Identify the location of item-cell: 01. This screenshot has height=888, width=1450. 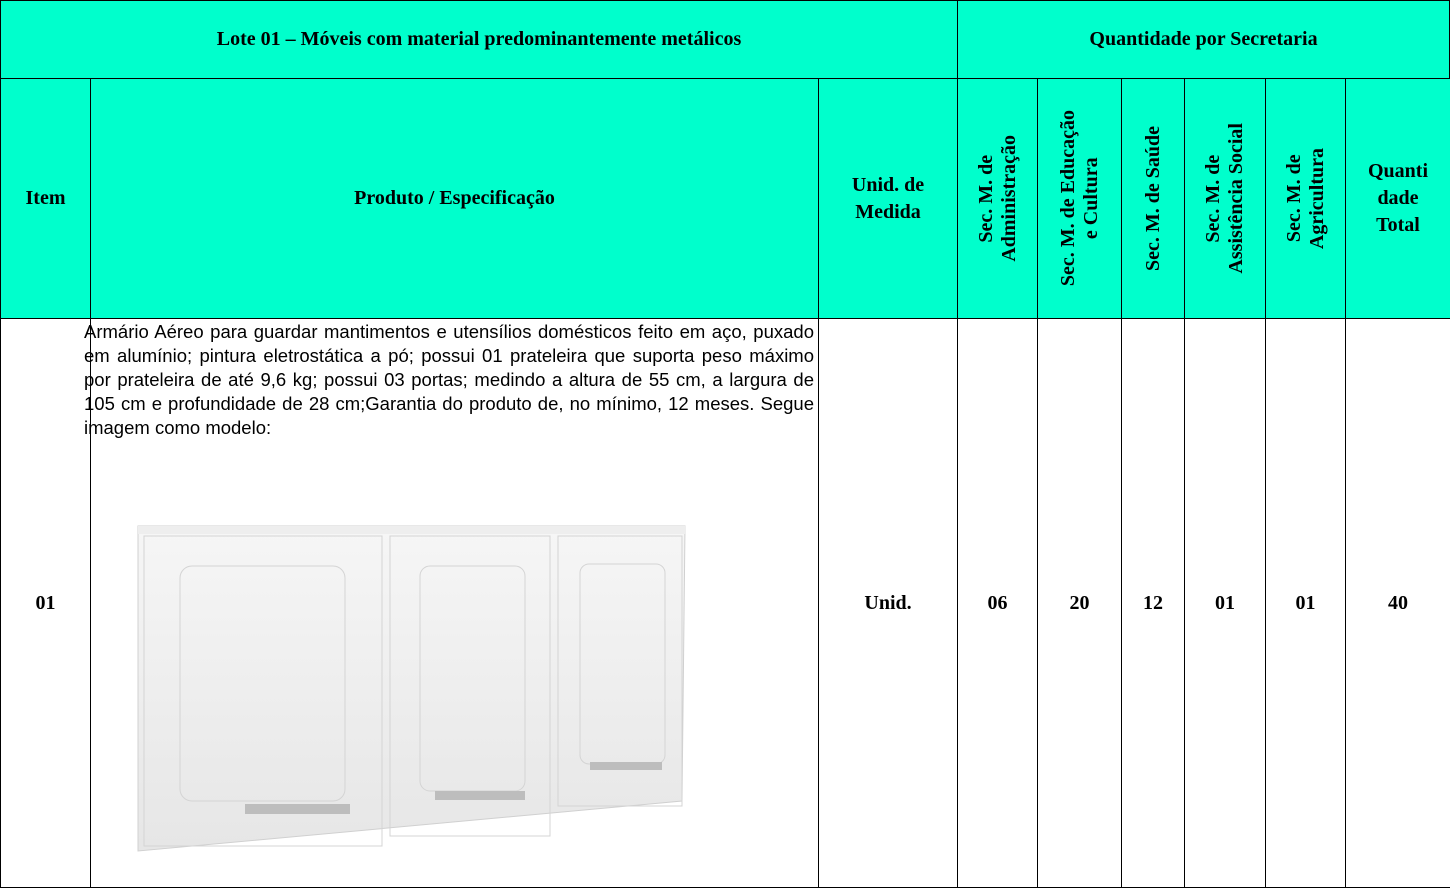
(45, 603).